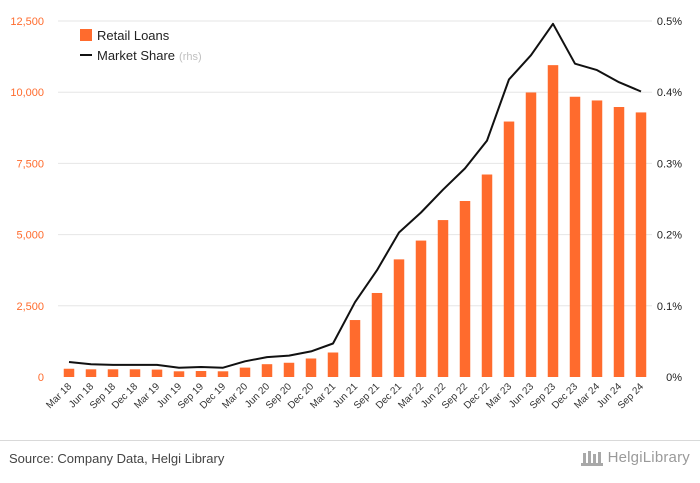 This screenshot has width=700, height=483. What do you see at coordinates (27, 93) in the screenshot?
I see `left-axis-tick-label: 10,000` at bounding box center [27, 93].